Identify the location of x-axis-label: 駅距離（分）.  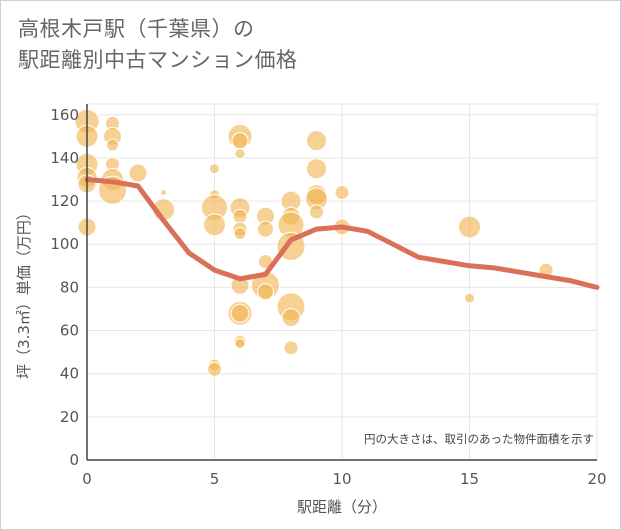
(342, 507).